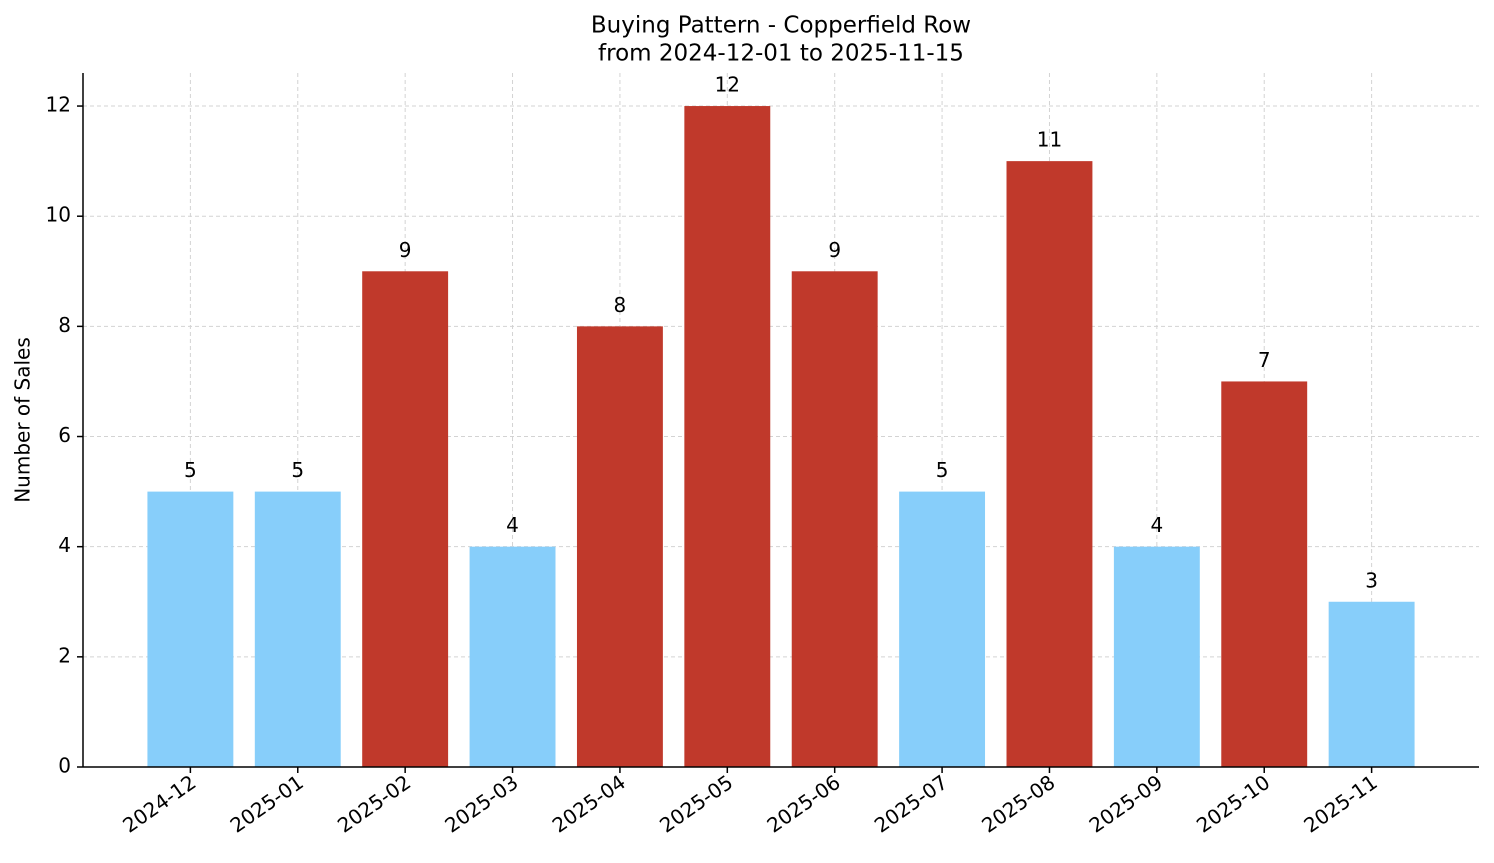  What do you see at coordinates (620, 305) in the screenshot?
I see `data-label: 8` at bounding box center [620, 305].